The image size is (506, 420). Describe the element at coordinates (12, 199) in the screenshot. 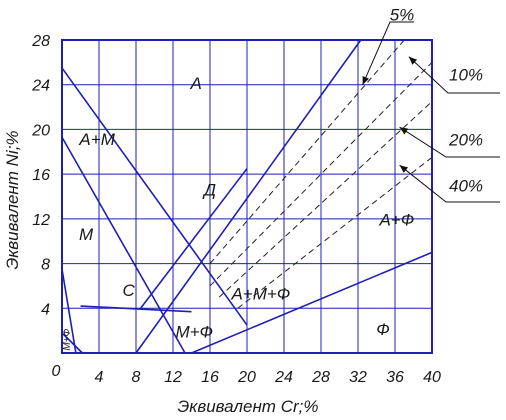

I see `y-axis-title: Эквивалент Ni;%` at that location.